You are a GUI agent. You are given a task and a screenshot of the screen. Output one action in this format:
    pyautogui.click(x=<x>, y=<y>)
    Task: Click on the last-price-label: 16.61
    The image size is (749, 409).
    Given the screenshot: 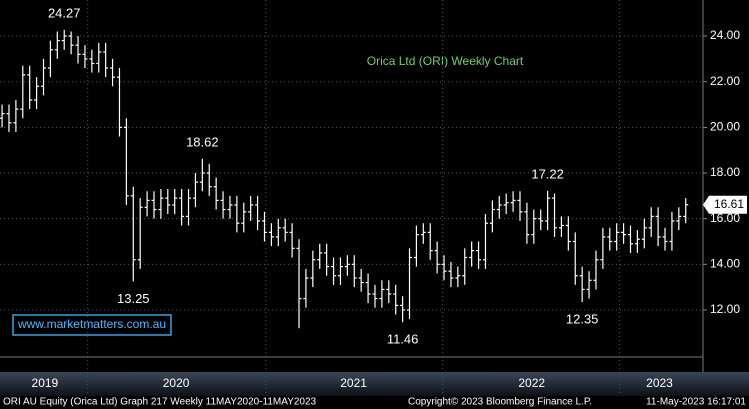 What is the action you would take?
    pyautogui.click(x=729, y=204)
    